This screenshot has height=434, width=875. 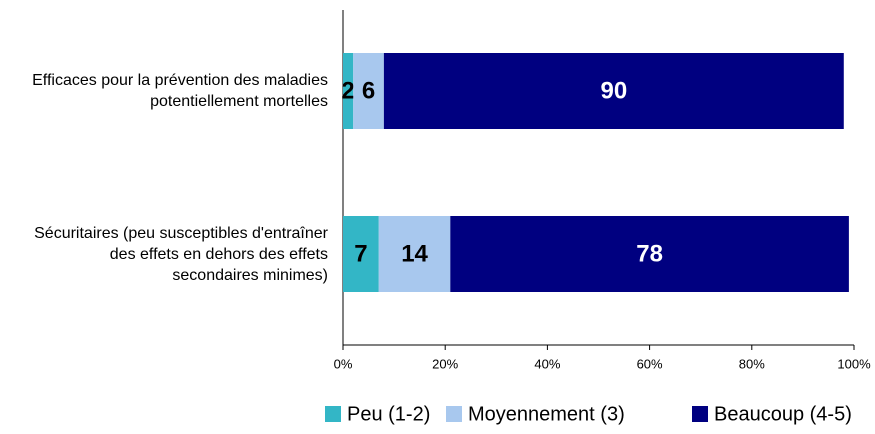 I want to click on x-tick-label: 40%, so click(x=547, y=363).